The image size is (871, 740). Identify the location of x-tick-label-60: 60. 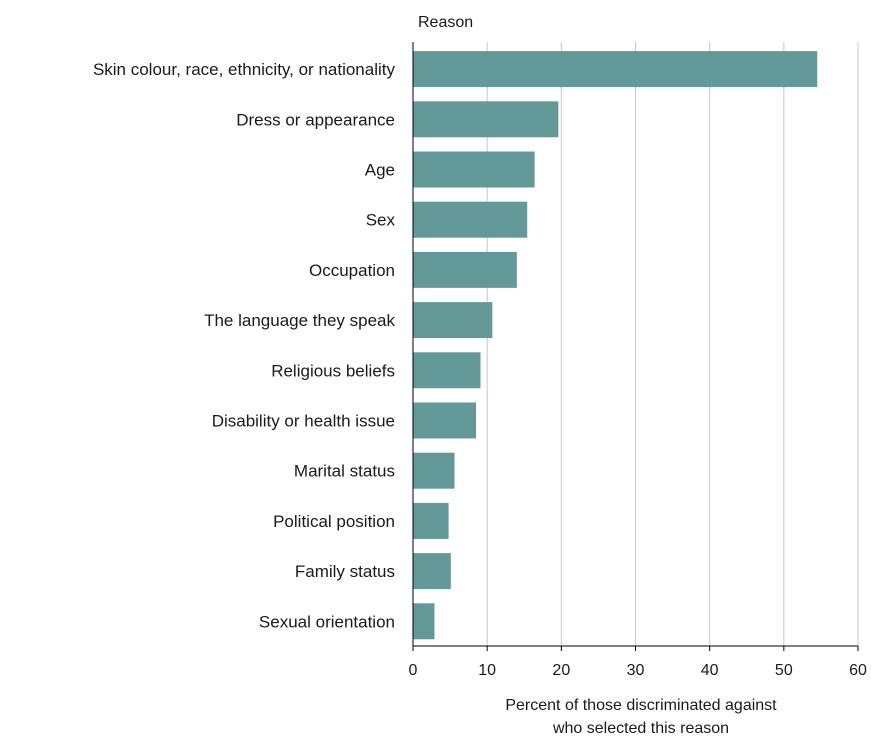
(858, 670).